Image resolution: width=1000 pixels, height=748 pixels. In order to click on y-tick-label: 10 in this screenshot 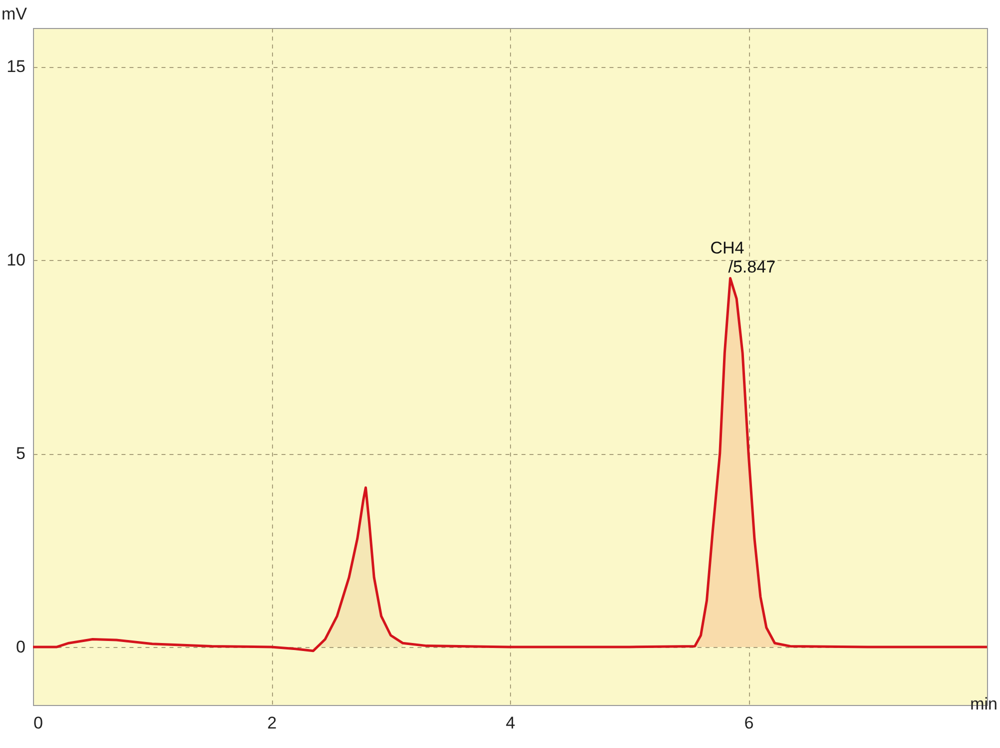, I will do `click(16, 260)`.